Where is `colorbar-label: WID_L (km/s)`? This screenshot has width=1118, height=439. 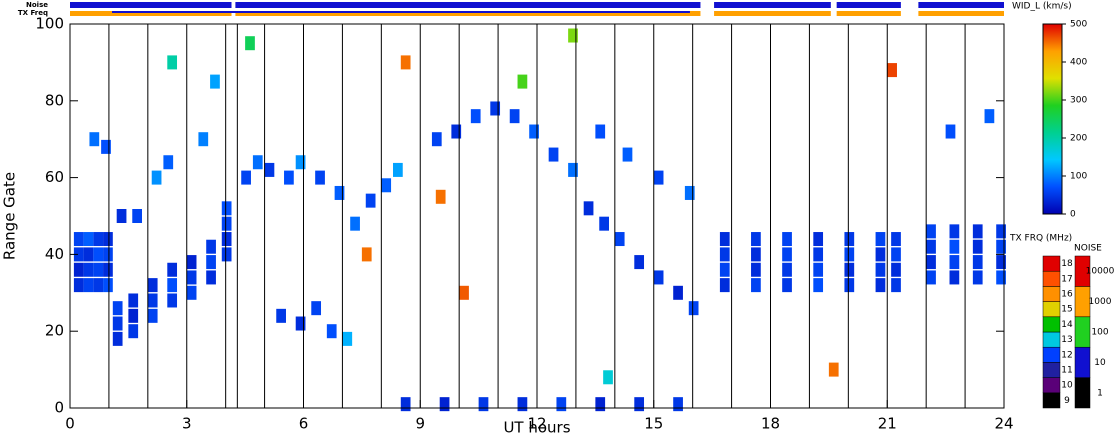 colorbar-label: WID_L (km/s) is located at coordinates (1042, 7).